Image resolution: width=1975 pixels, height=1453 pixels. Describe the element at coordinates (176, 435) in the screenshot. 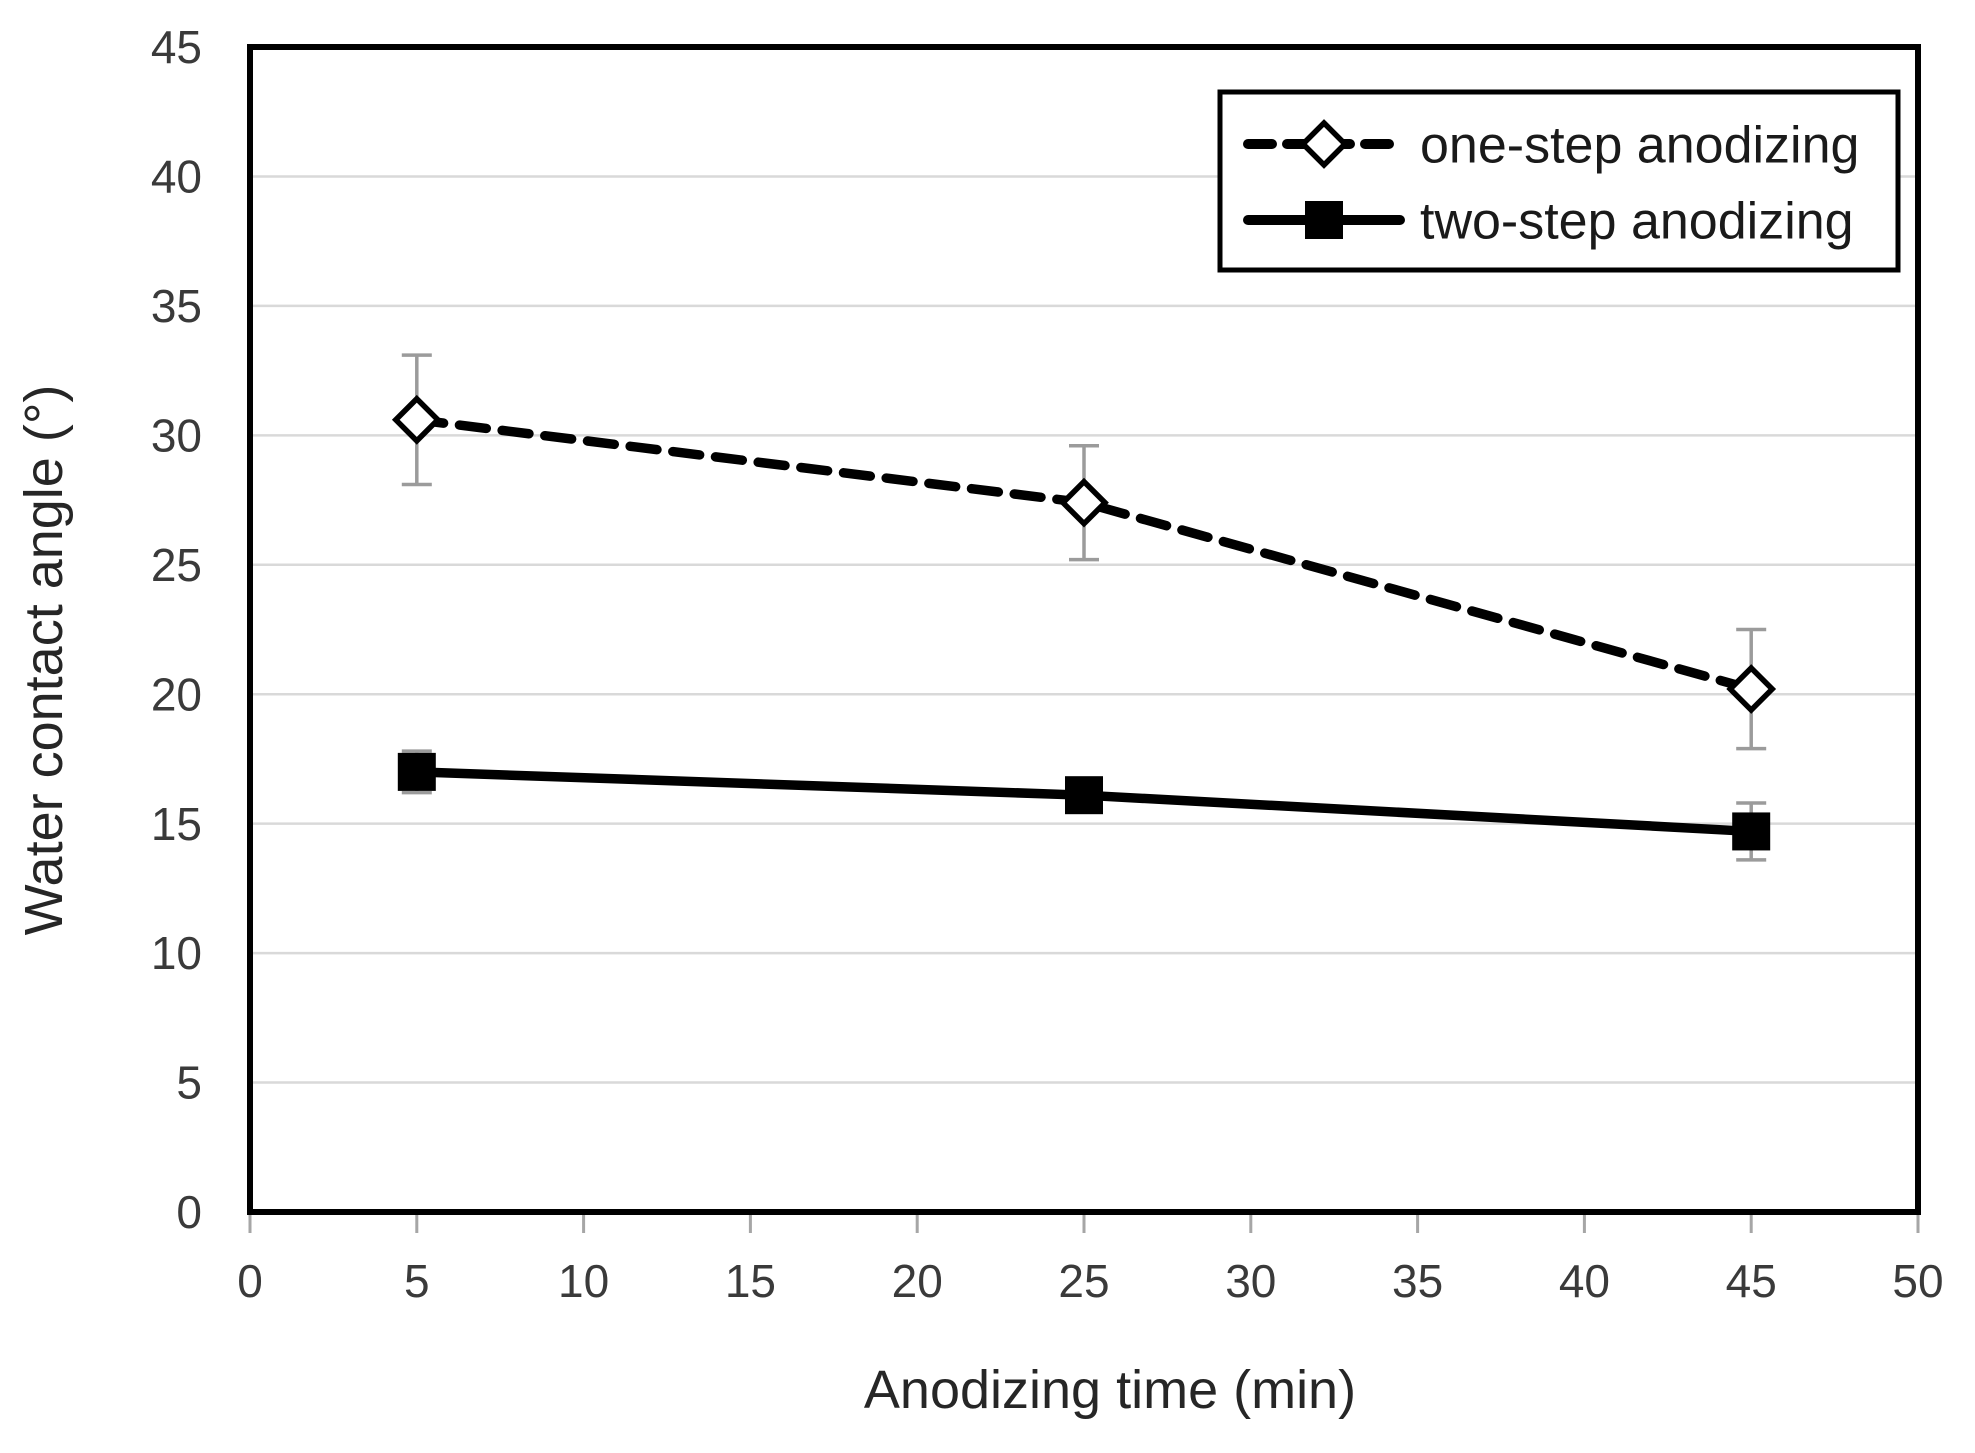

I see `y-tick-label: 30` at that location.